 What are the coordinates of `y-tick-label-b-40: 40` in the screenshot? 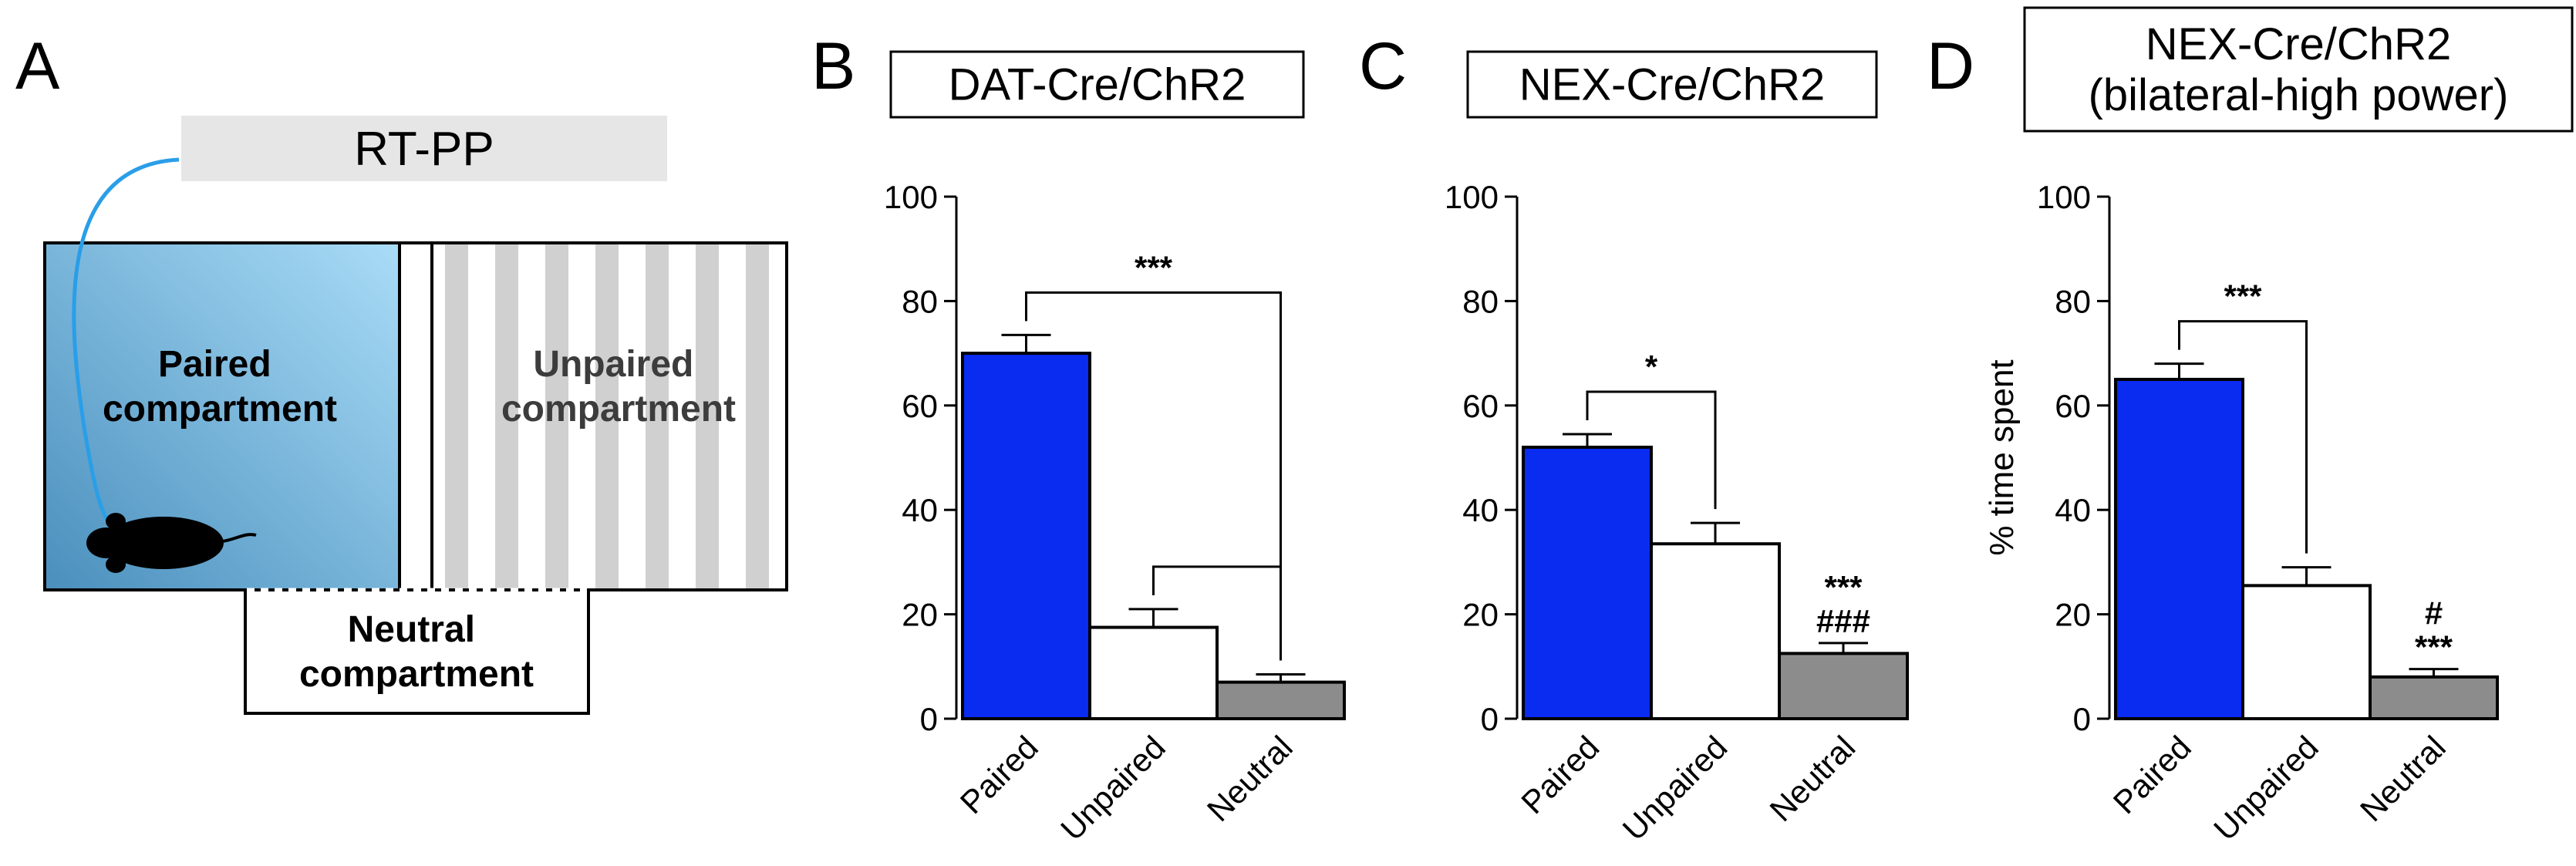 It's located at (920, 510).